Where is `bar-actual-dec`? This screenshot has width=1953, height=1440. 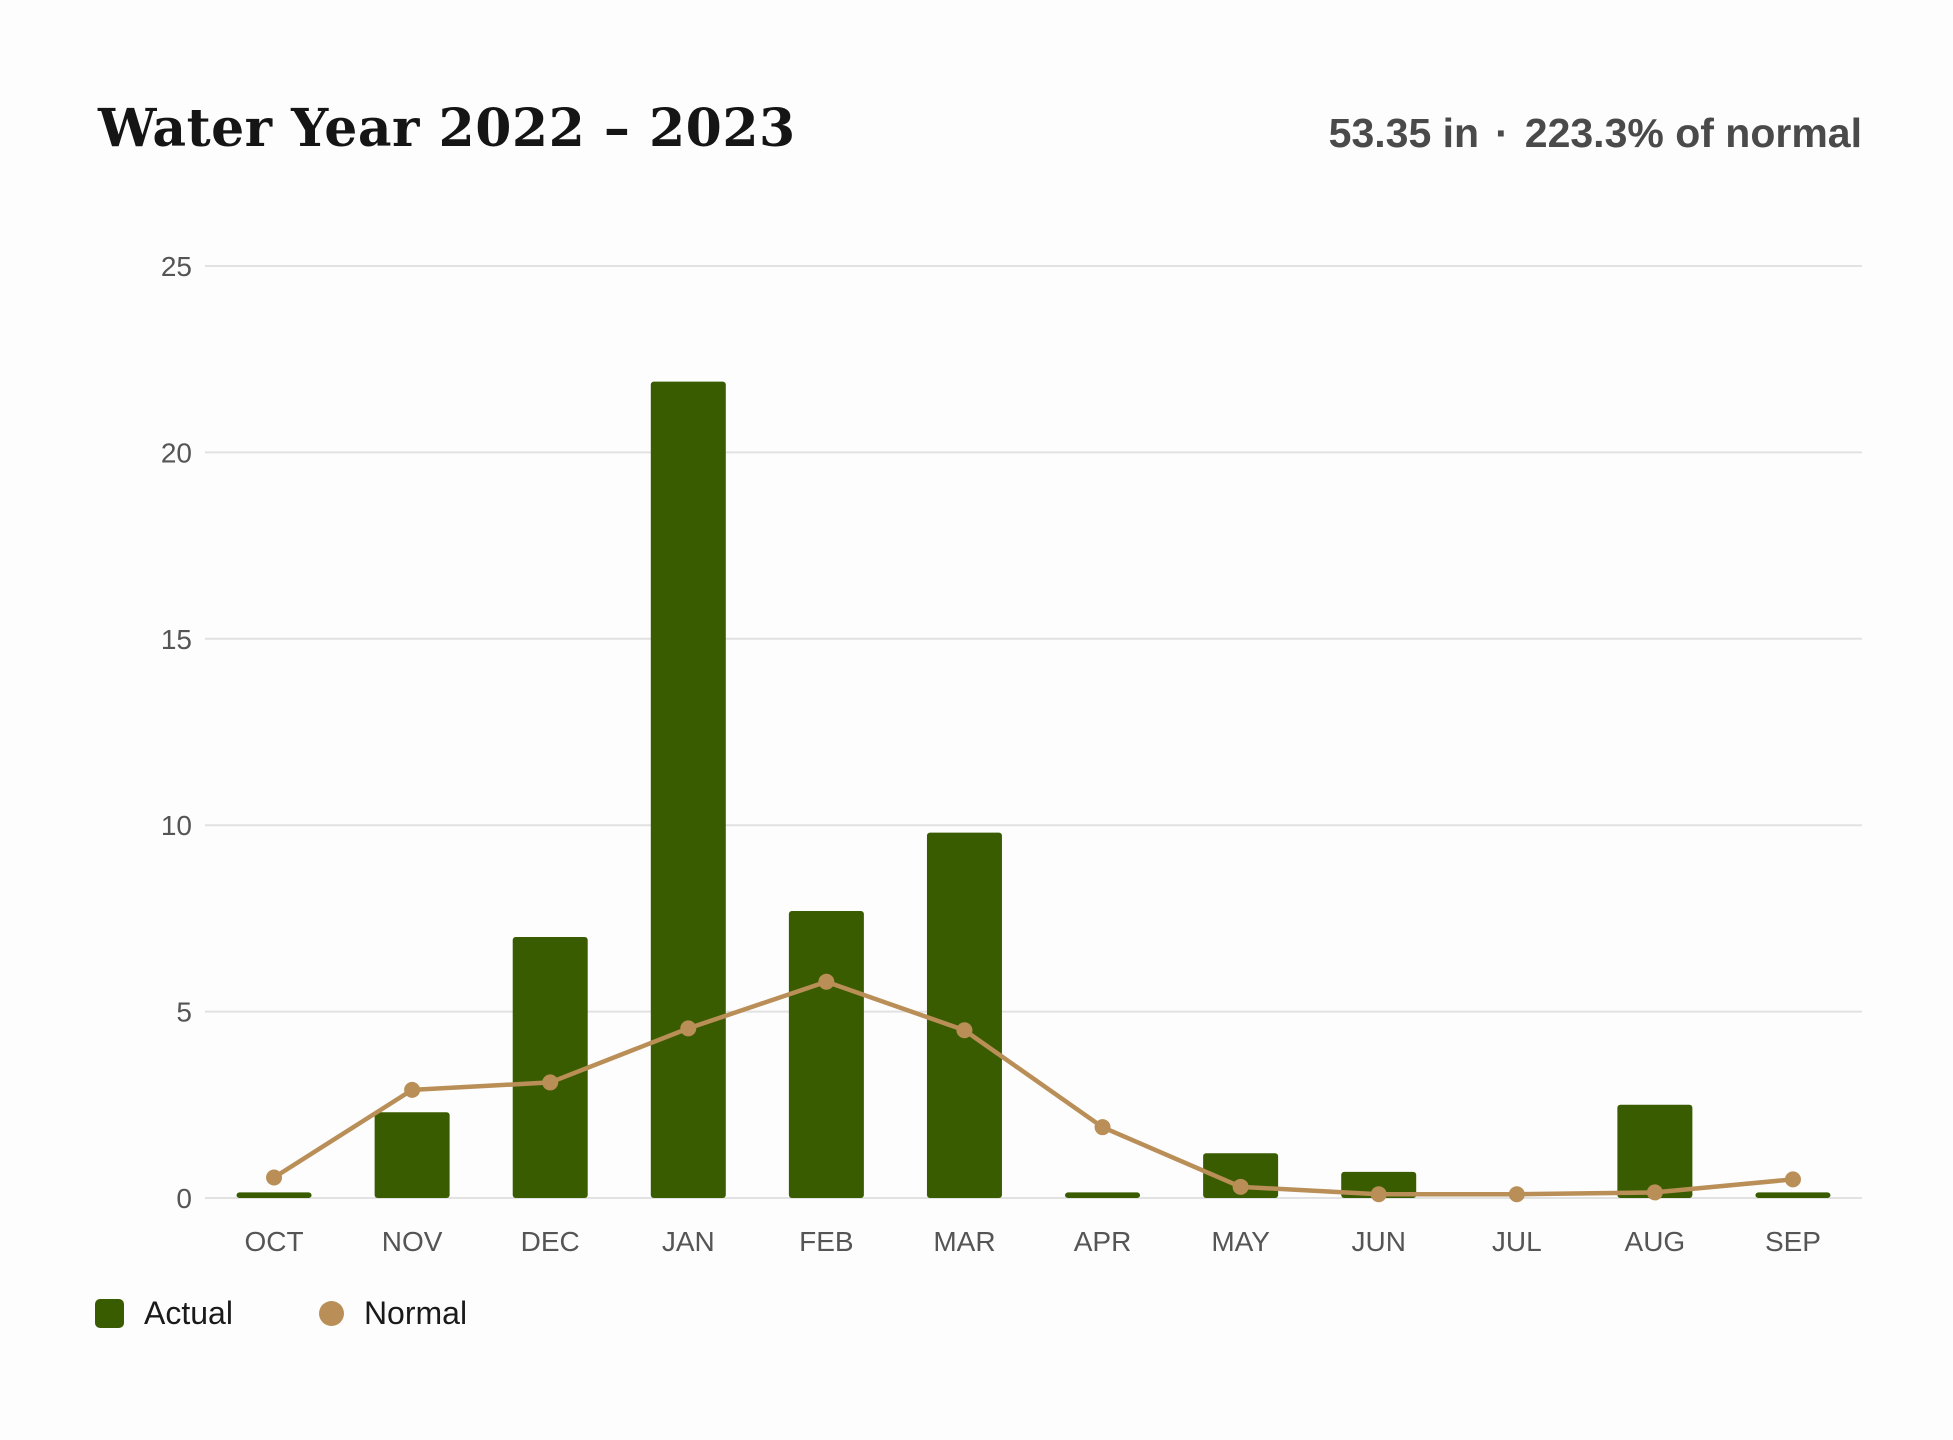
bar-actual-dec is located at coordinates (550, 1067).